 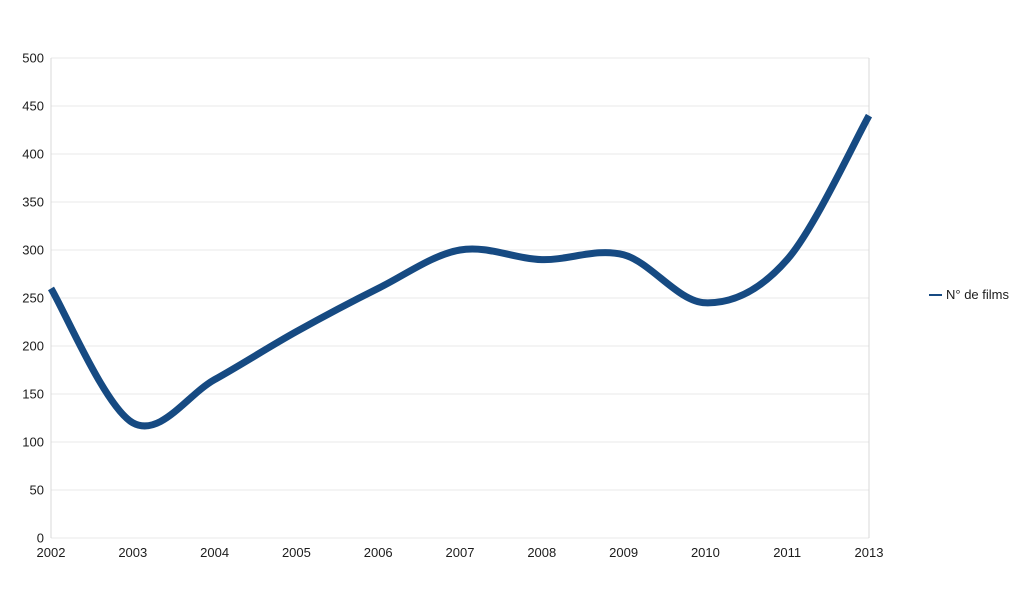 What do you see at coordinates (132, 552) in the screenshot?
I see `x-axis-tick-label: 2003` at bounding box center [132, 552].